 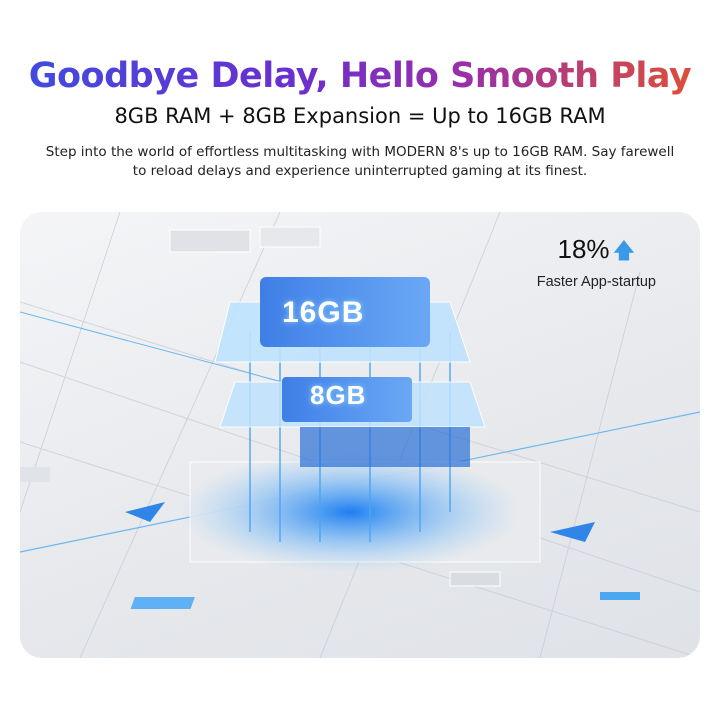 What do you see at coordinates (360, 116) in the screenshot?
I see `subheadline: 8GB RAM + 8GB Expansion = Up to 16GB RAM` at bounding box center [360, 116].